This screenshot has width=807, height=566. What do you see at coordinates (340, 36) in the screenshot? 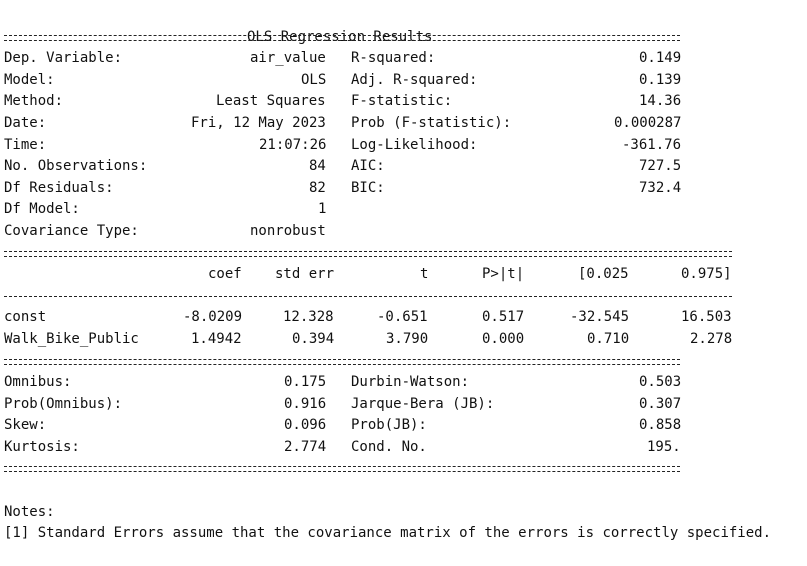
I see `page-title: OLS Regression Results` at bounding box center [340, 36].